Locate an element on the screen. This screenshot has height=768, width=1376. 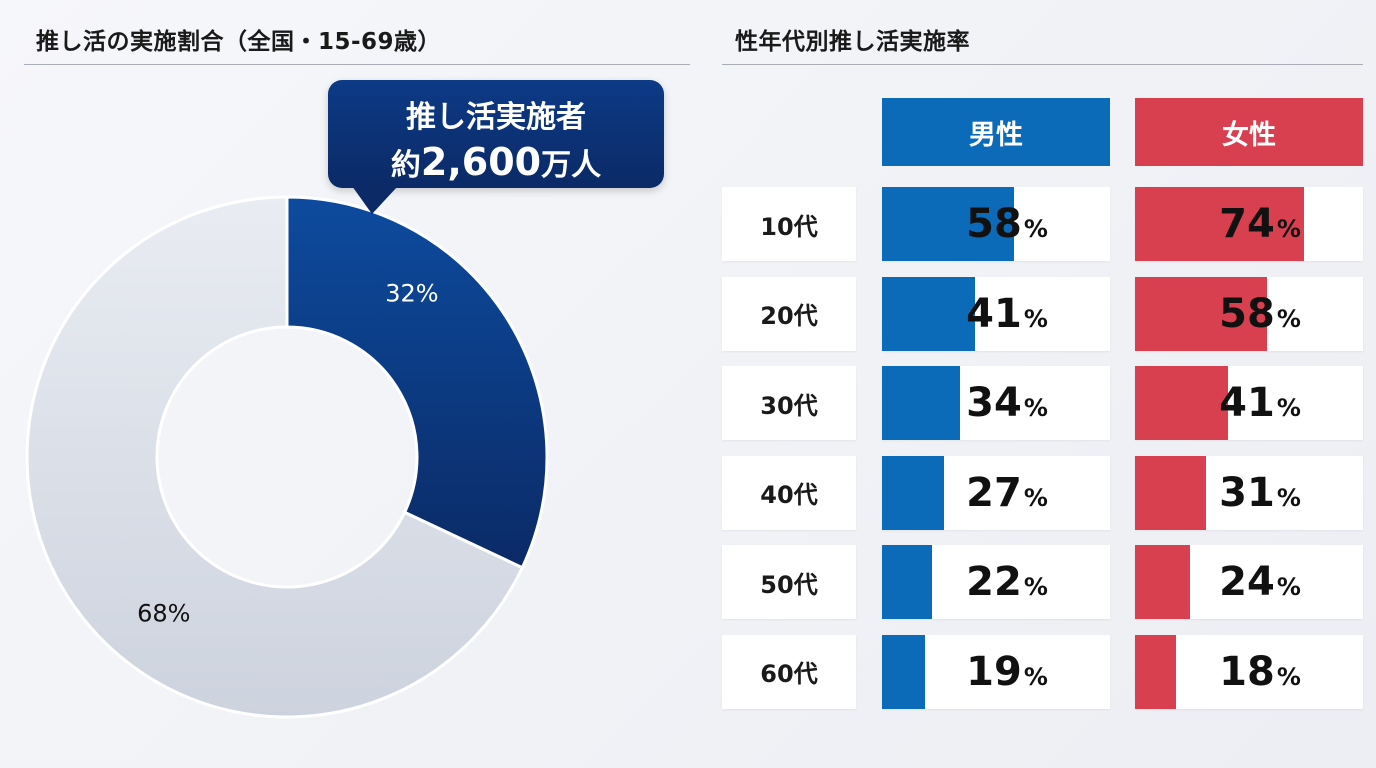
age-label: 50代 is located at coordinates (789, 582).